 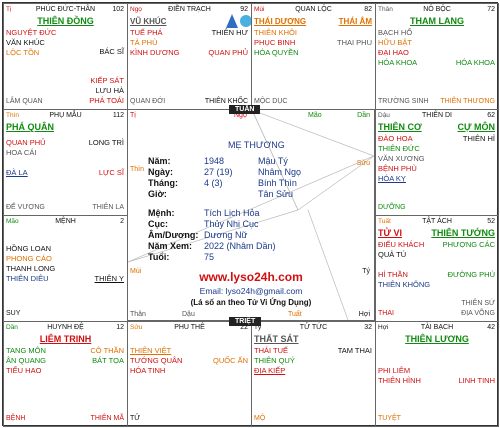 I want to click on info-value: Thủy Nhị Cục, so click(x=231, y=224).